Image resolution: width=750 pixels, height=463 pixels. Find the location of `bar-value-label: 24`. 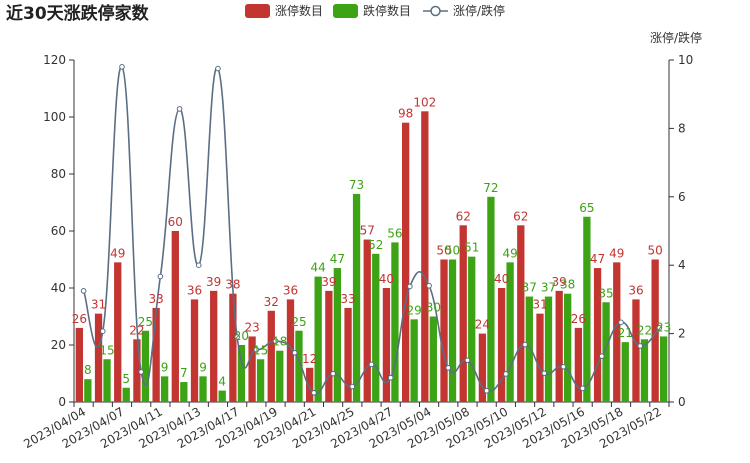

bar-value-label: 24 is located at coordinates (482, 325).